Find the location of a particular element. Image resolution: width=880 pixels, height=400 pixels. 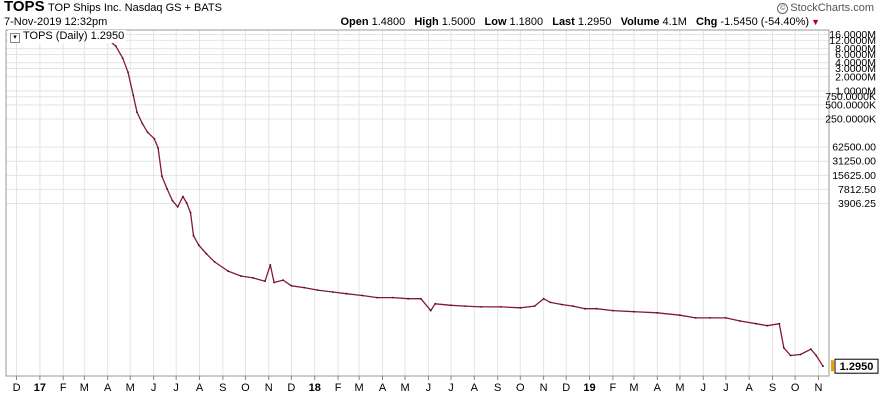

open-value: 1.4800 is located at coordinates (388, 22).